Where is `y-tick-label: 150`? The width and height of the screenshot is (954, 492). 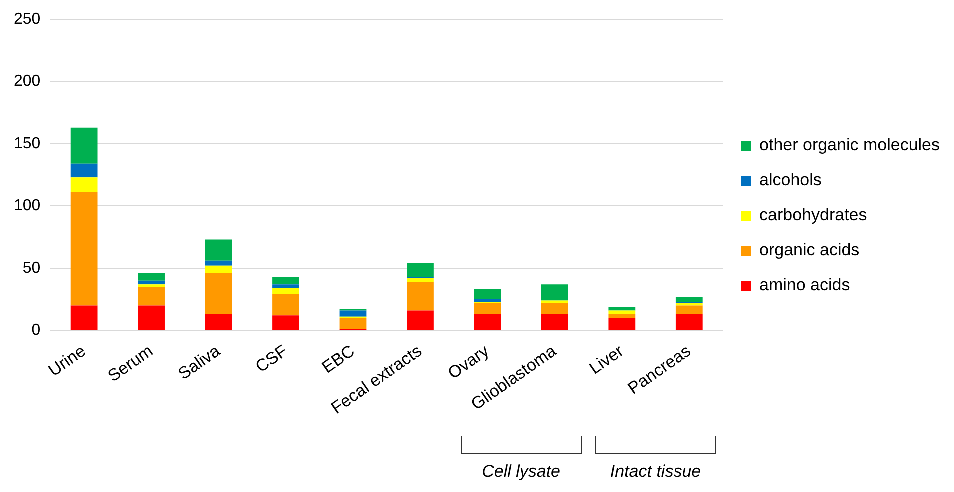 y-tick-label: 150 is located at coordinates (27, 143).